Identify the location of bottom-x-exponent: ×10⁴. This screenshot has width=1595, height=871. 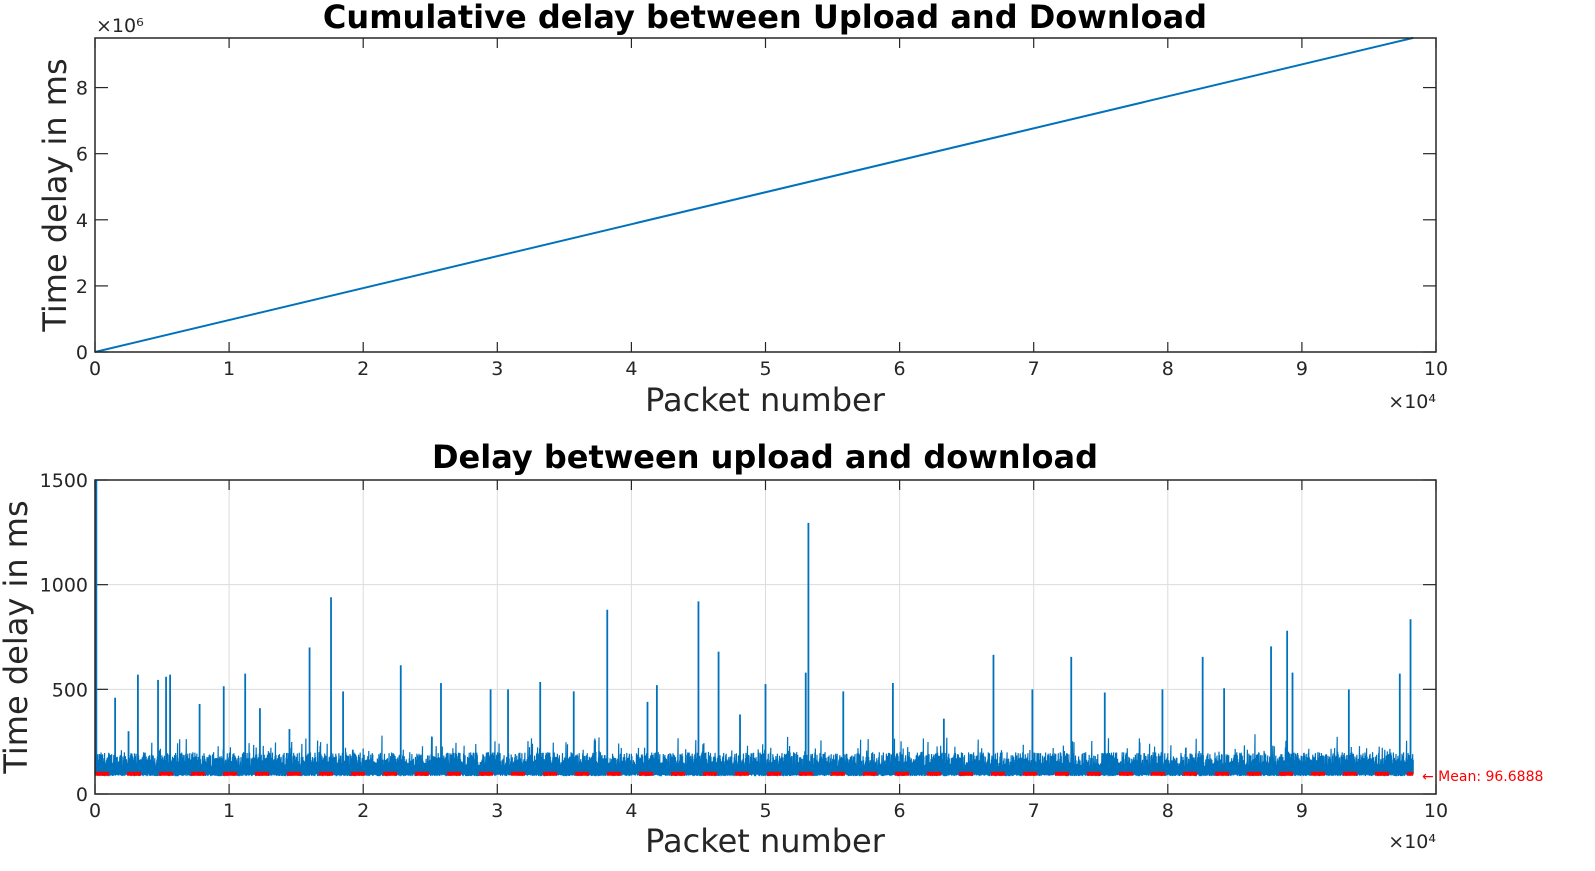
(1412, 842).